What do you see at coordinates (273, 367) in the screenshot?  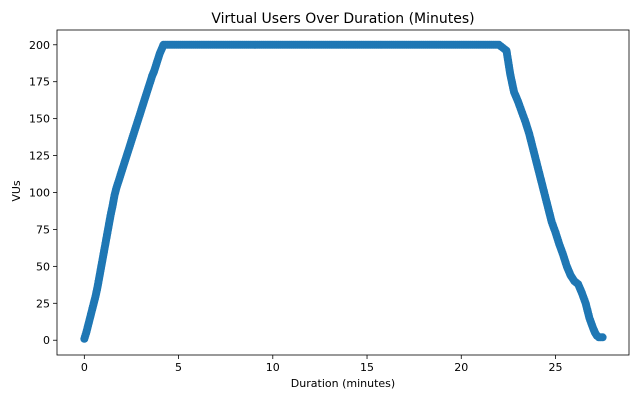 I see `x-tick-label: 10` at bounding box center [273, 367].